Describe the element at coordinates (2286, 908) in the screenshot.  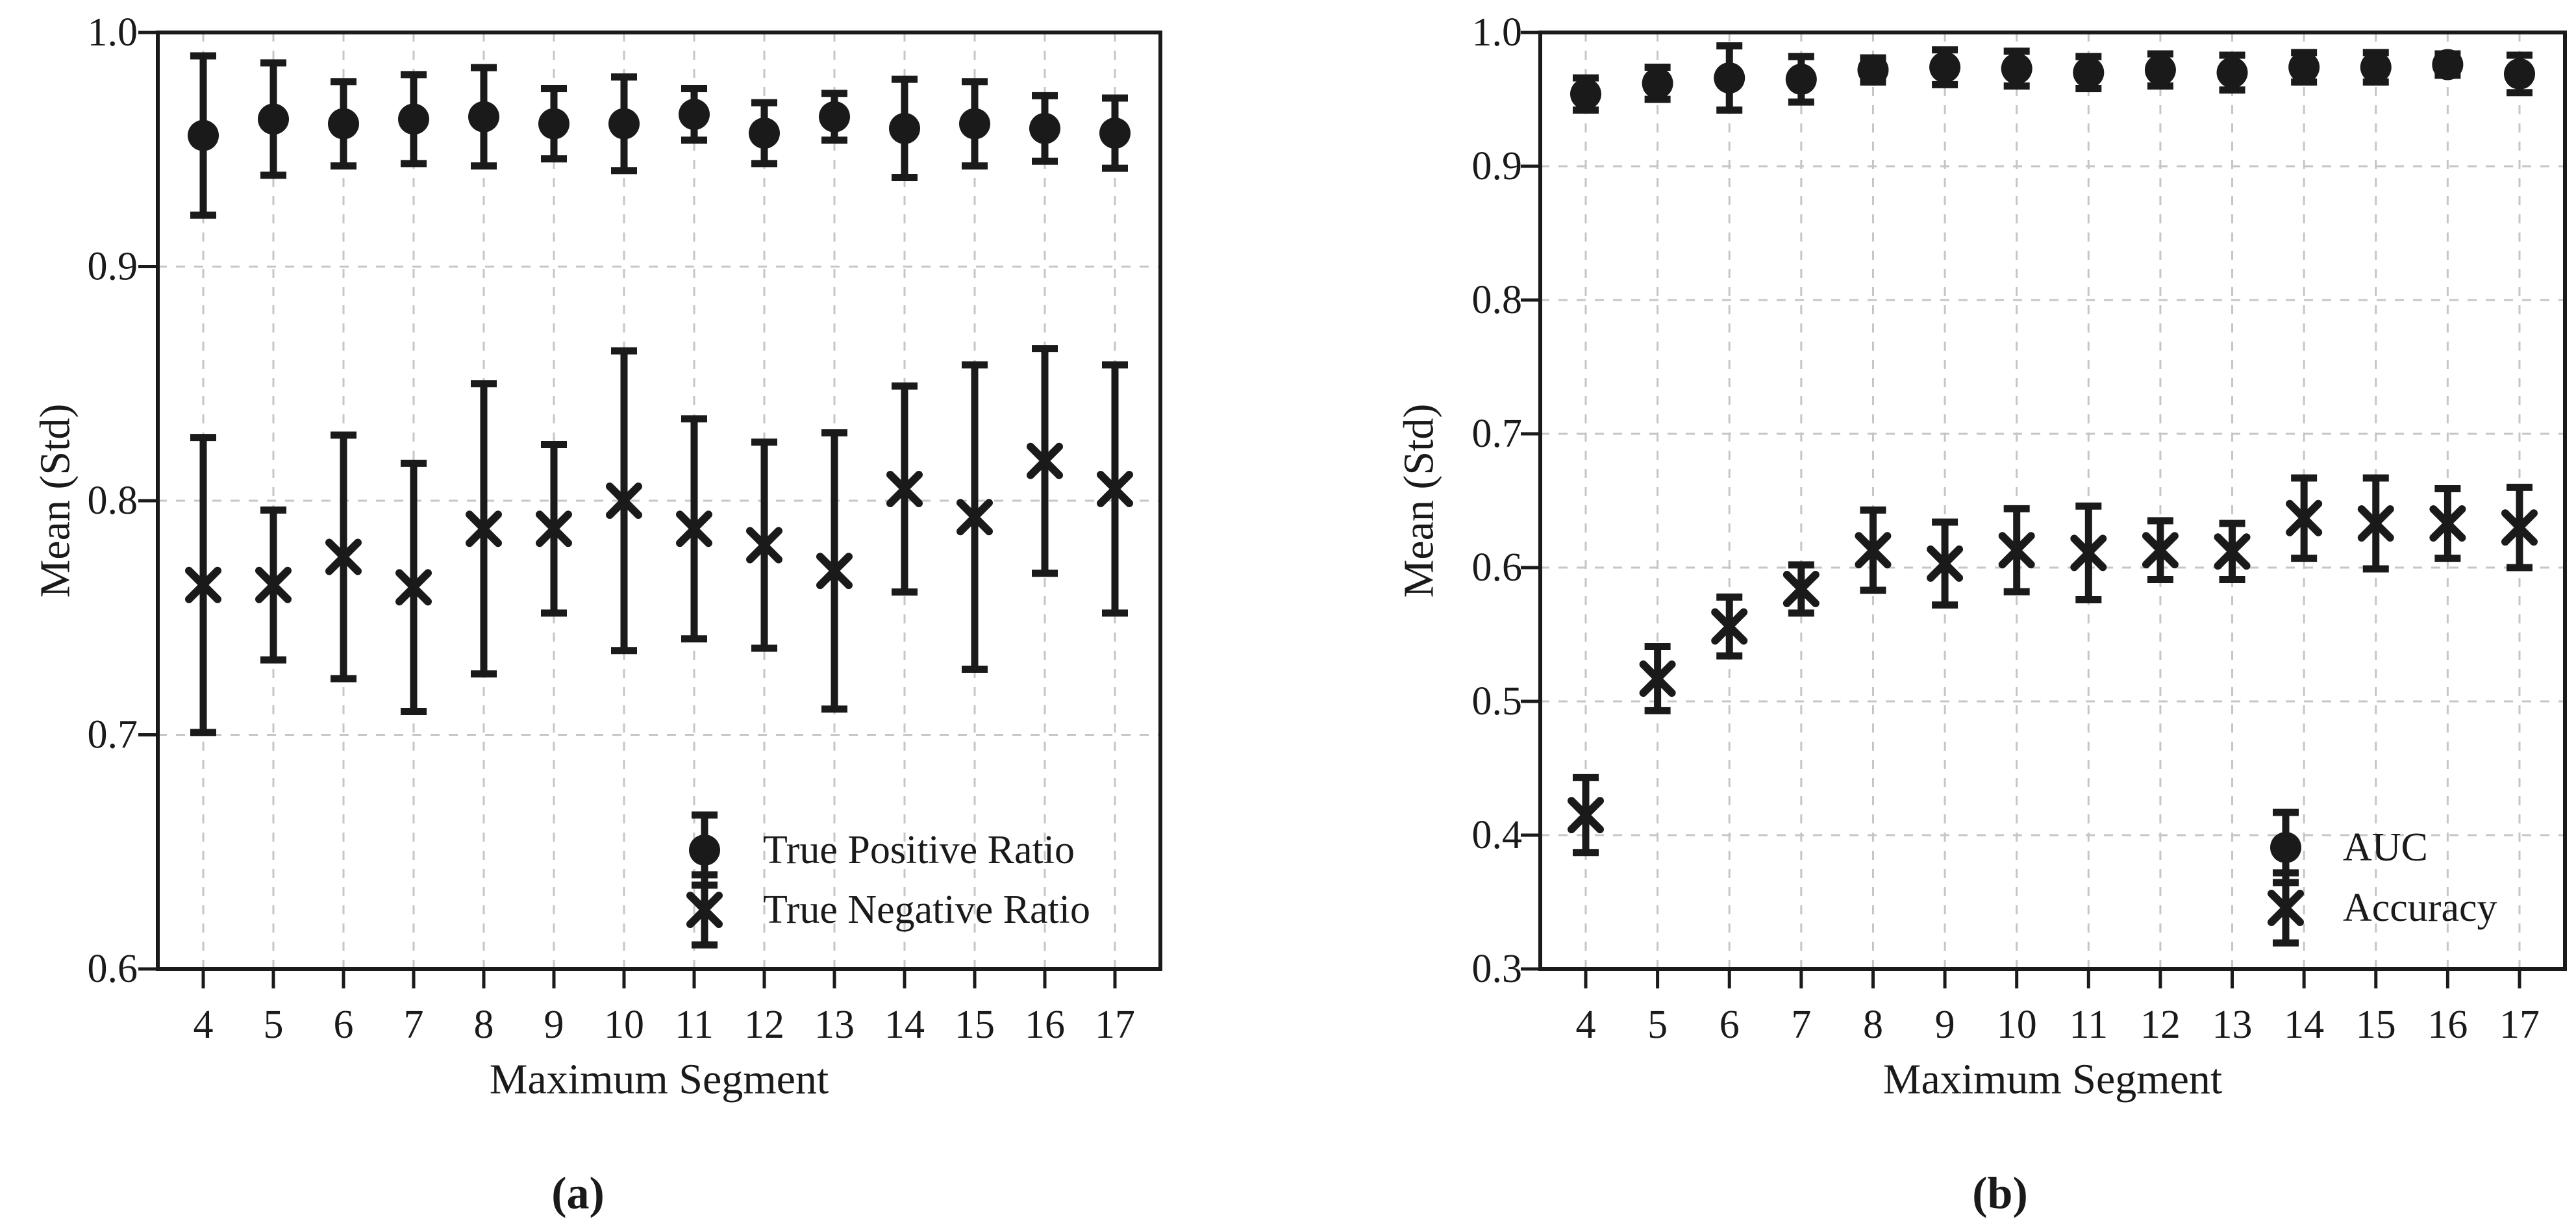
I see `legend-glyph-x-marker` at that location.